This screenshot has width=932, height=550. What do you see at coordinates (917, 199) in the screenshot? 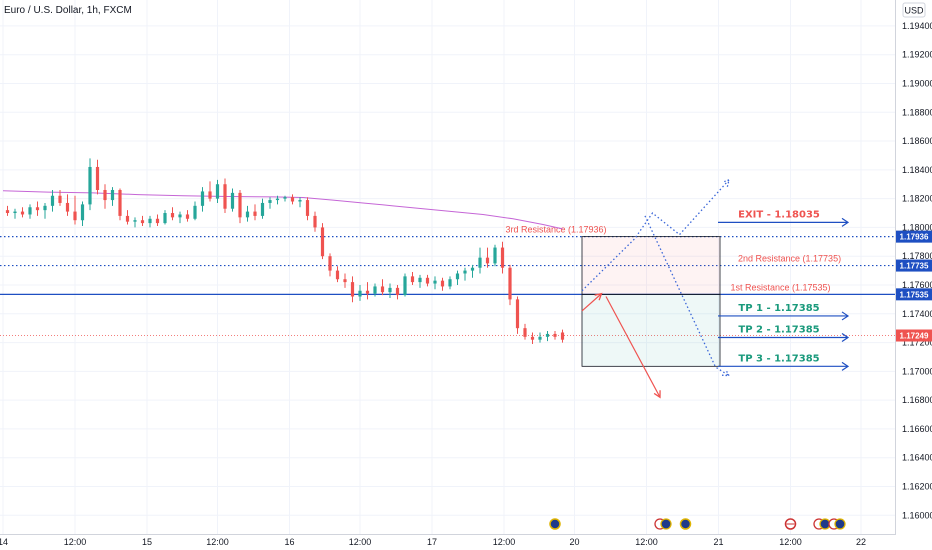
I see `y-tick-label: 1.18200` at bounding box center [917, 199].